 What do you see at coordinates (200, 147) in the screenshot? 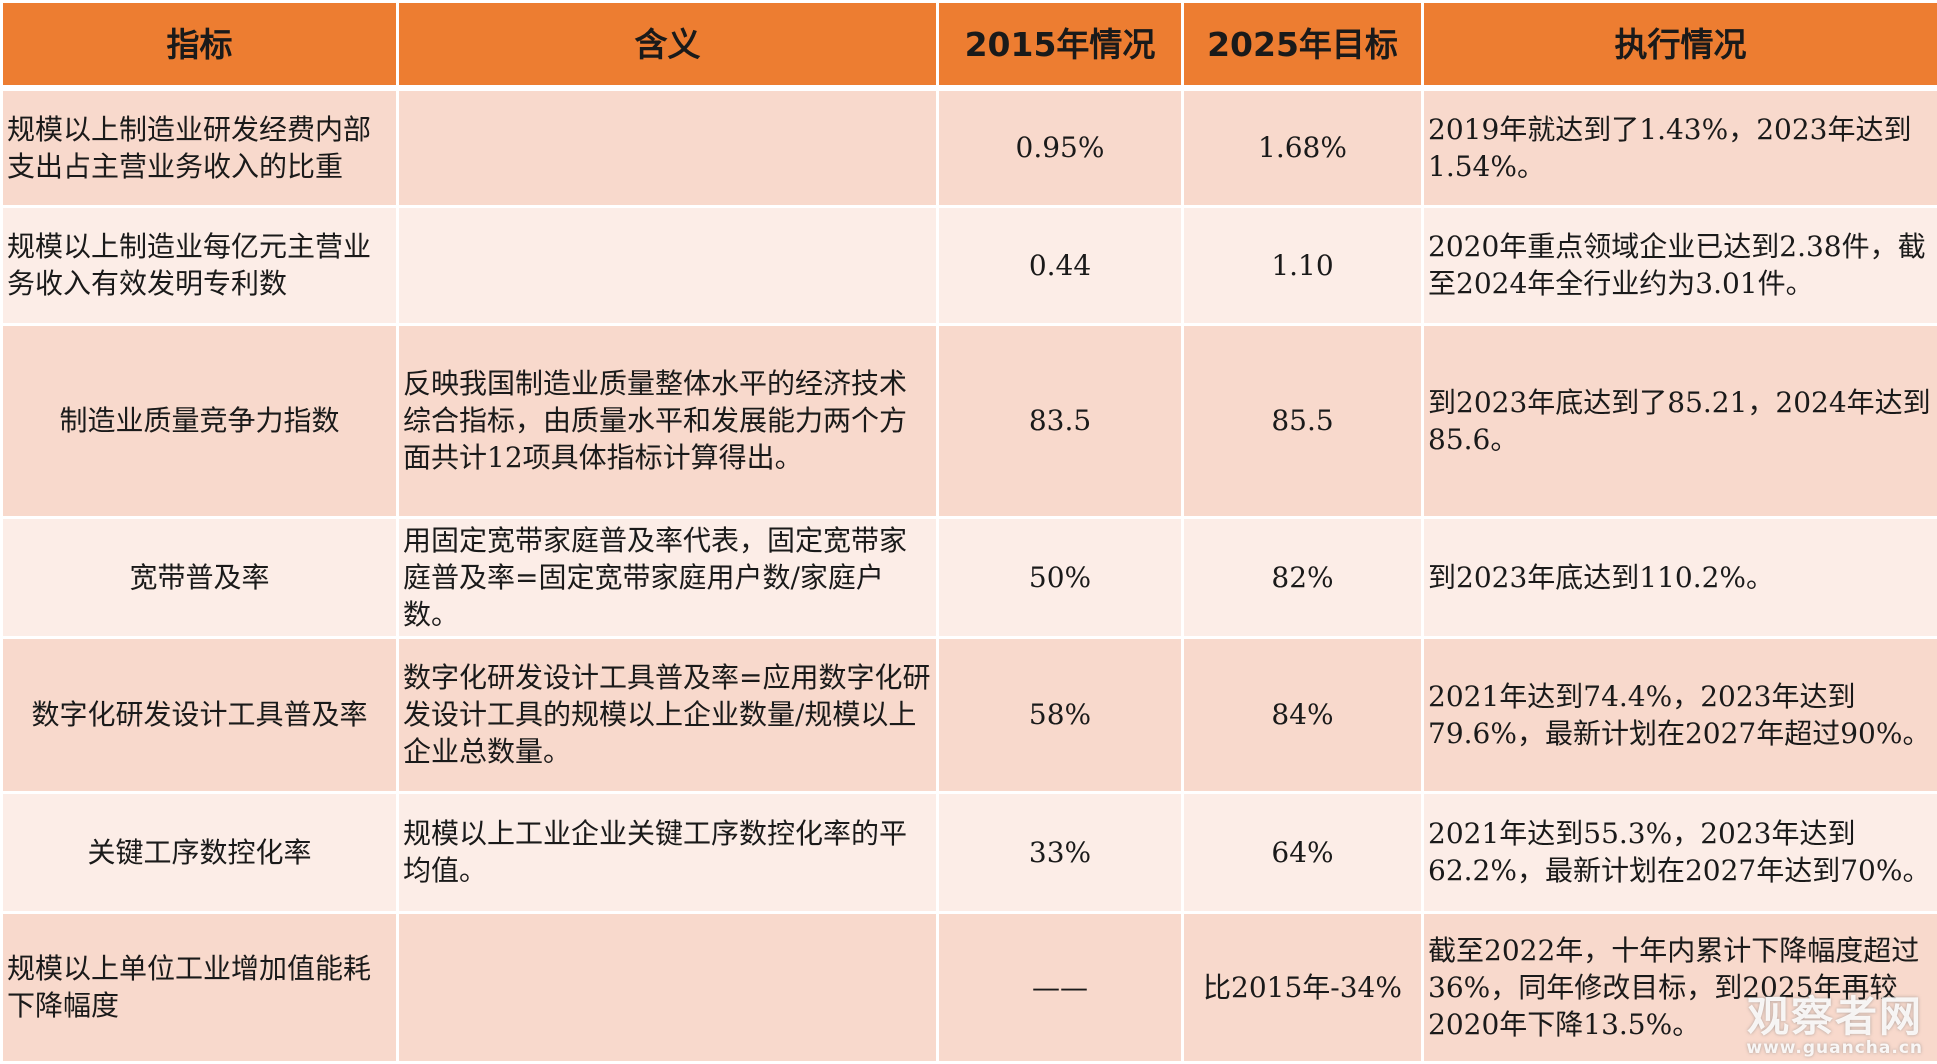
I see `indicator-cell: 规模以上制造业研发经费内部支出占主营业务收入的比重` at bounding box center [200, 147].